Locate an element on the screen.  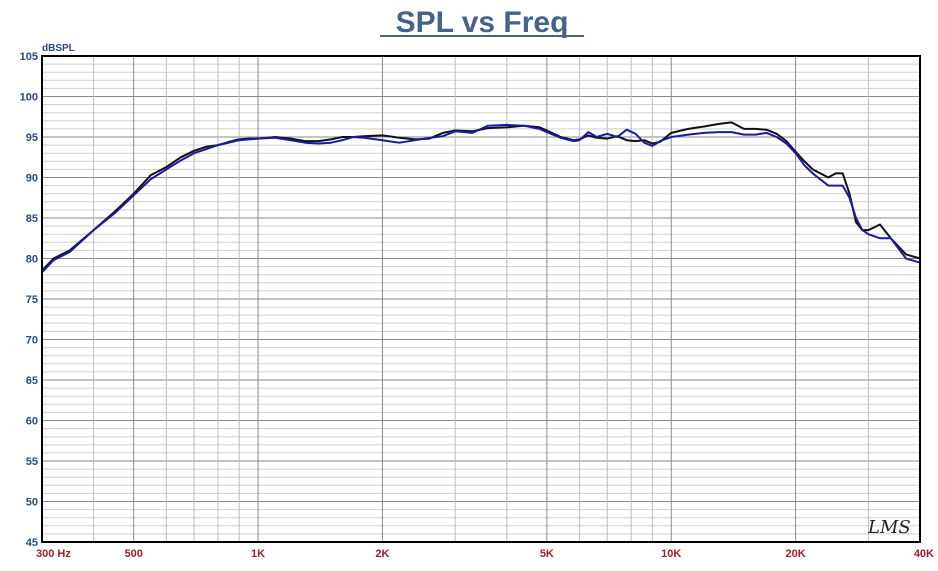
y-axis-unit-label: dBSPL is located at coordinates (58, 48).